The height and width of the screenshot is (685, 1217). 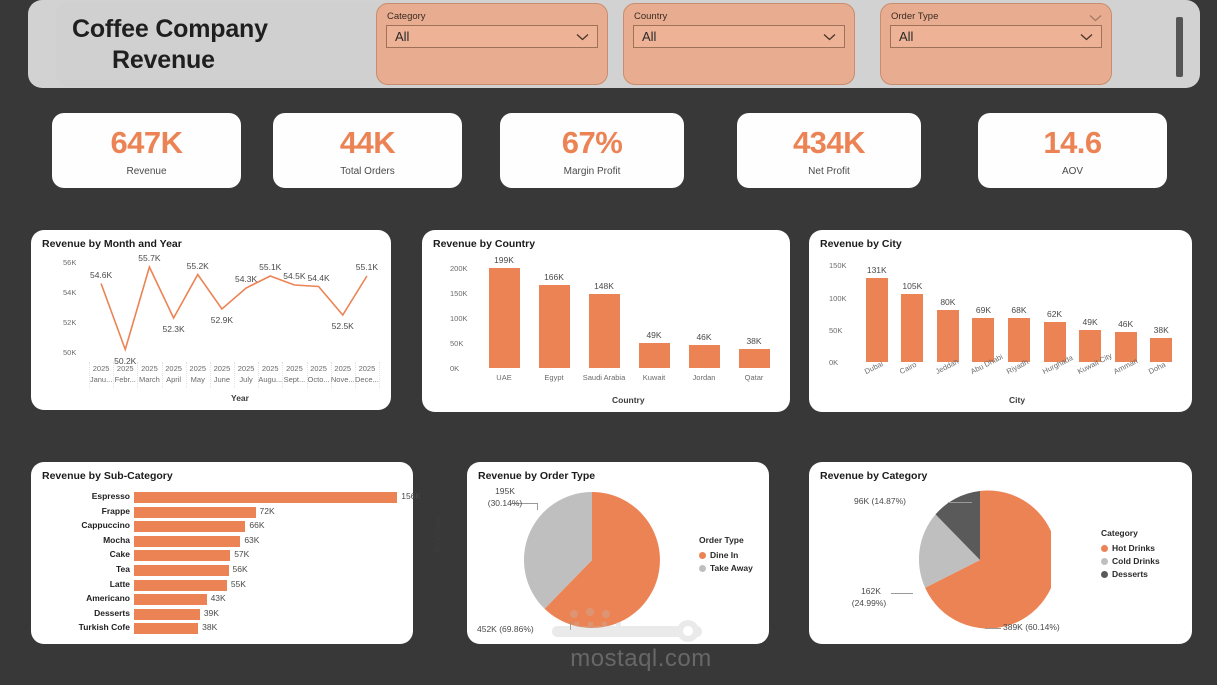 What do you see at coordinates (149, 258) in the screenshot?
I see `line-data-label-2: 55.7K` at bounding box center [149, 258].